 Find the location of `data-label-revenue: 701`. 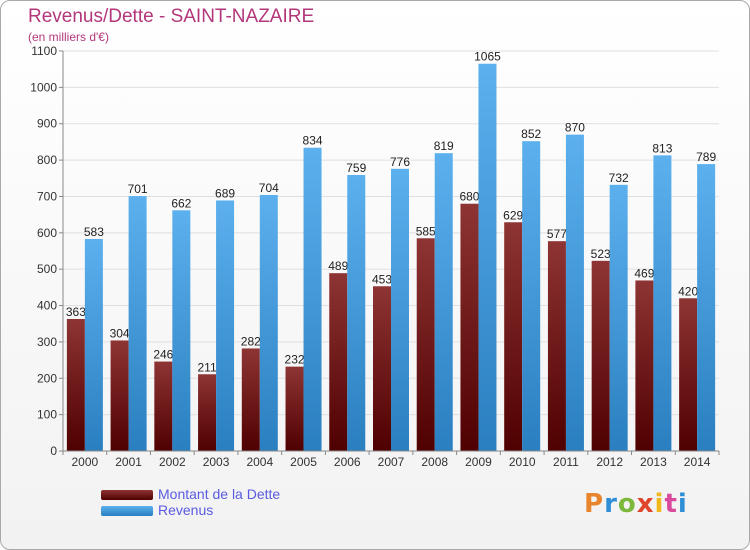

data-label-revenue: 701 is located at coordinates (138, 189).